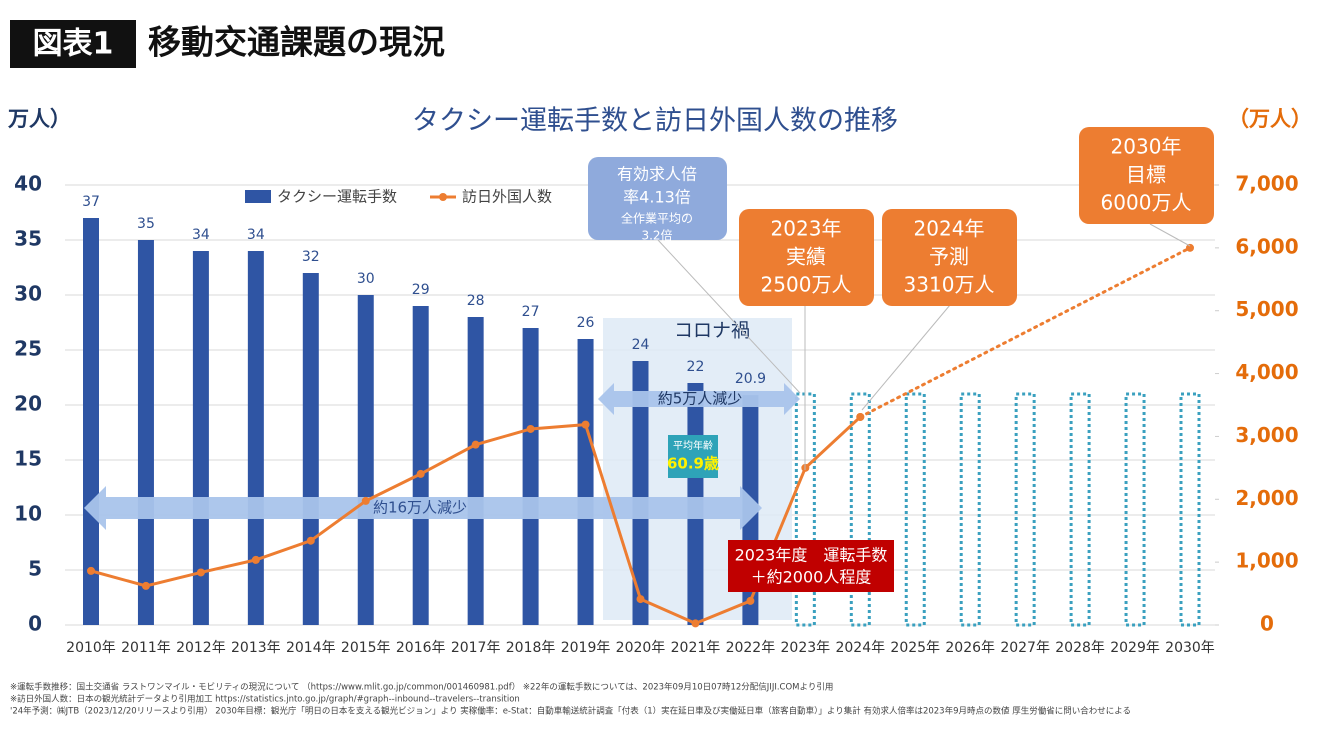 The height and width of the screenshot is (734, 1340). What do you see at coordinates (28, 514) in the screenshot?
I see `y-tick-label: 10` at bounding box center [28, 514].